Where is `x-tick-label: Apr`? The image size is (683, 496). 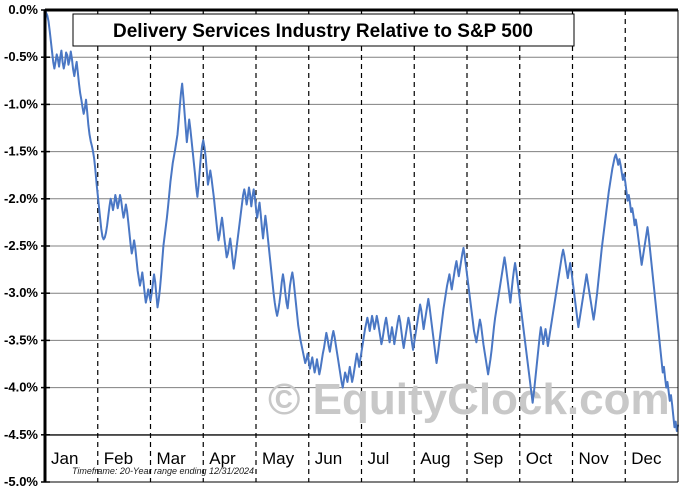
x-tick-label: Apr is located at coordinates (222, 458).